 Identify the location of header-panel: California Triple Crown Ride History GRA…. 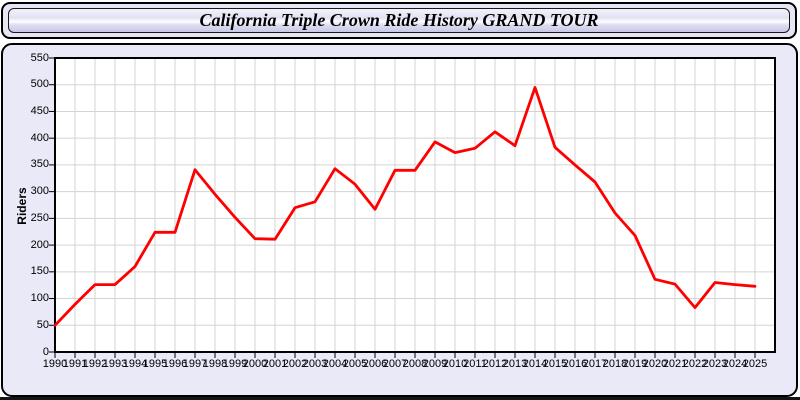
(399, 20).